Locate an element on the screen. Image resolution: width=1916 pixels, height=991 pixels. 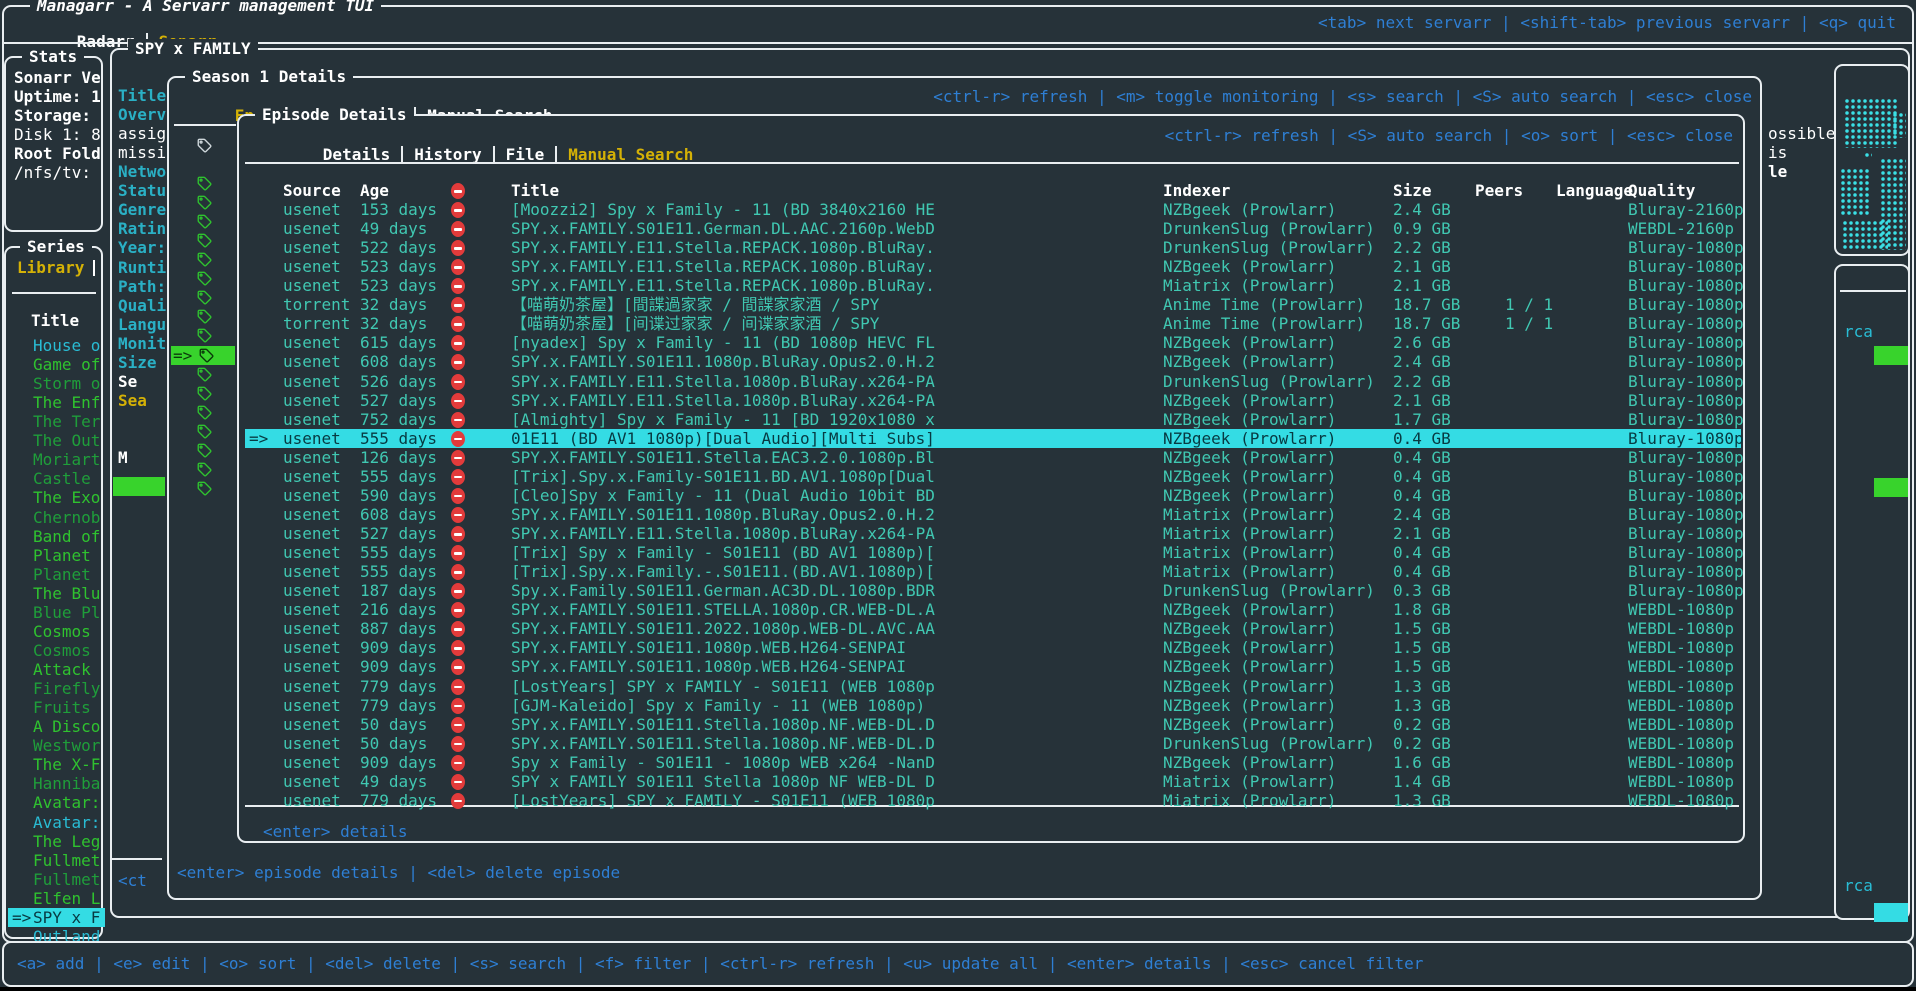
column-header: Title is located at coordinates (535, 190).